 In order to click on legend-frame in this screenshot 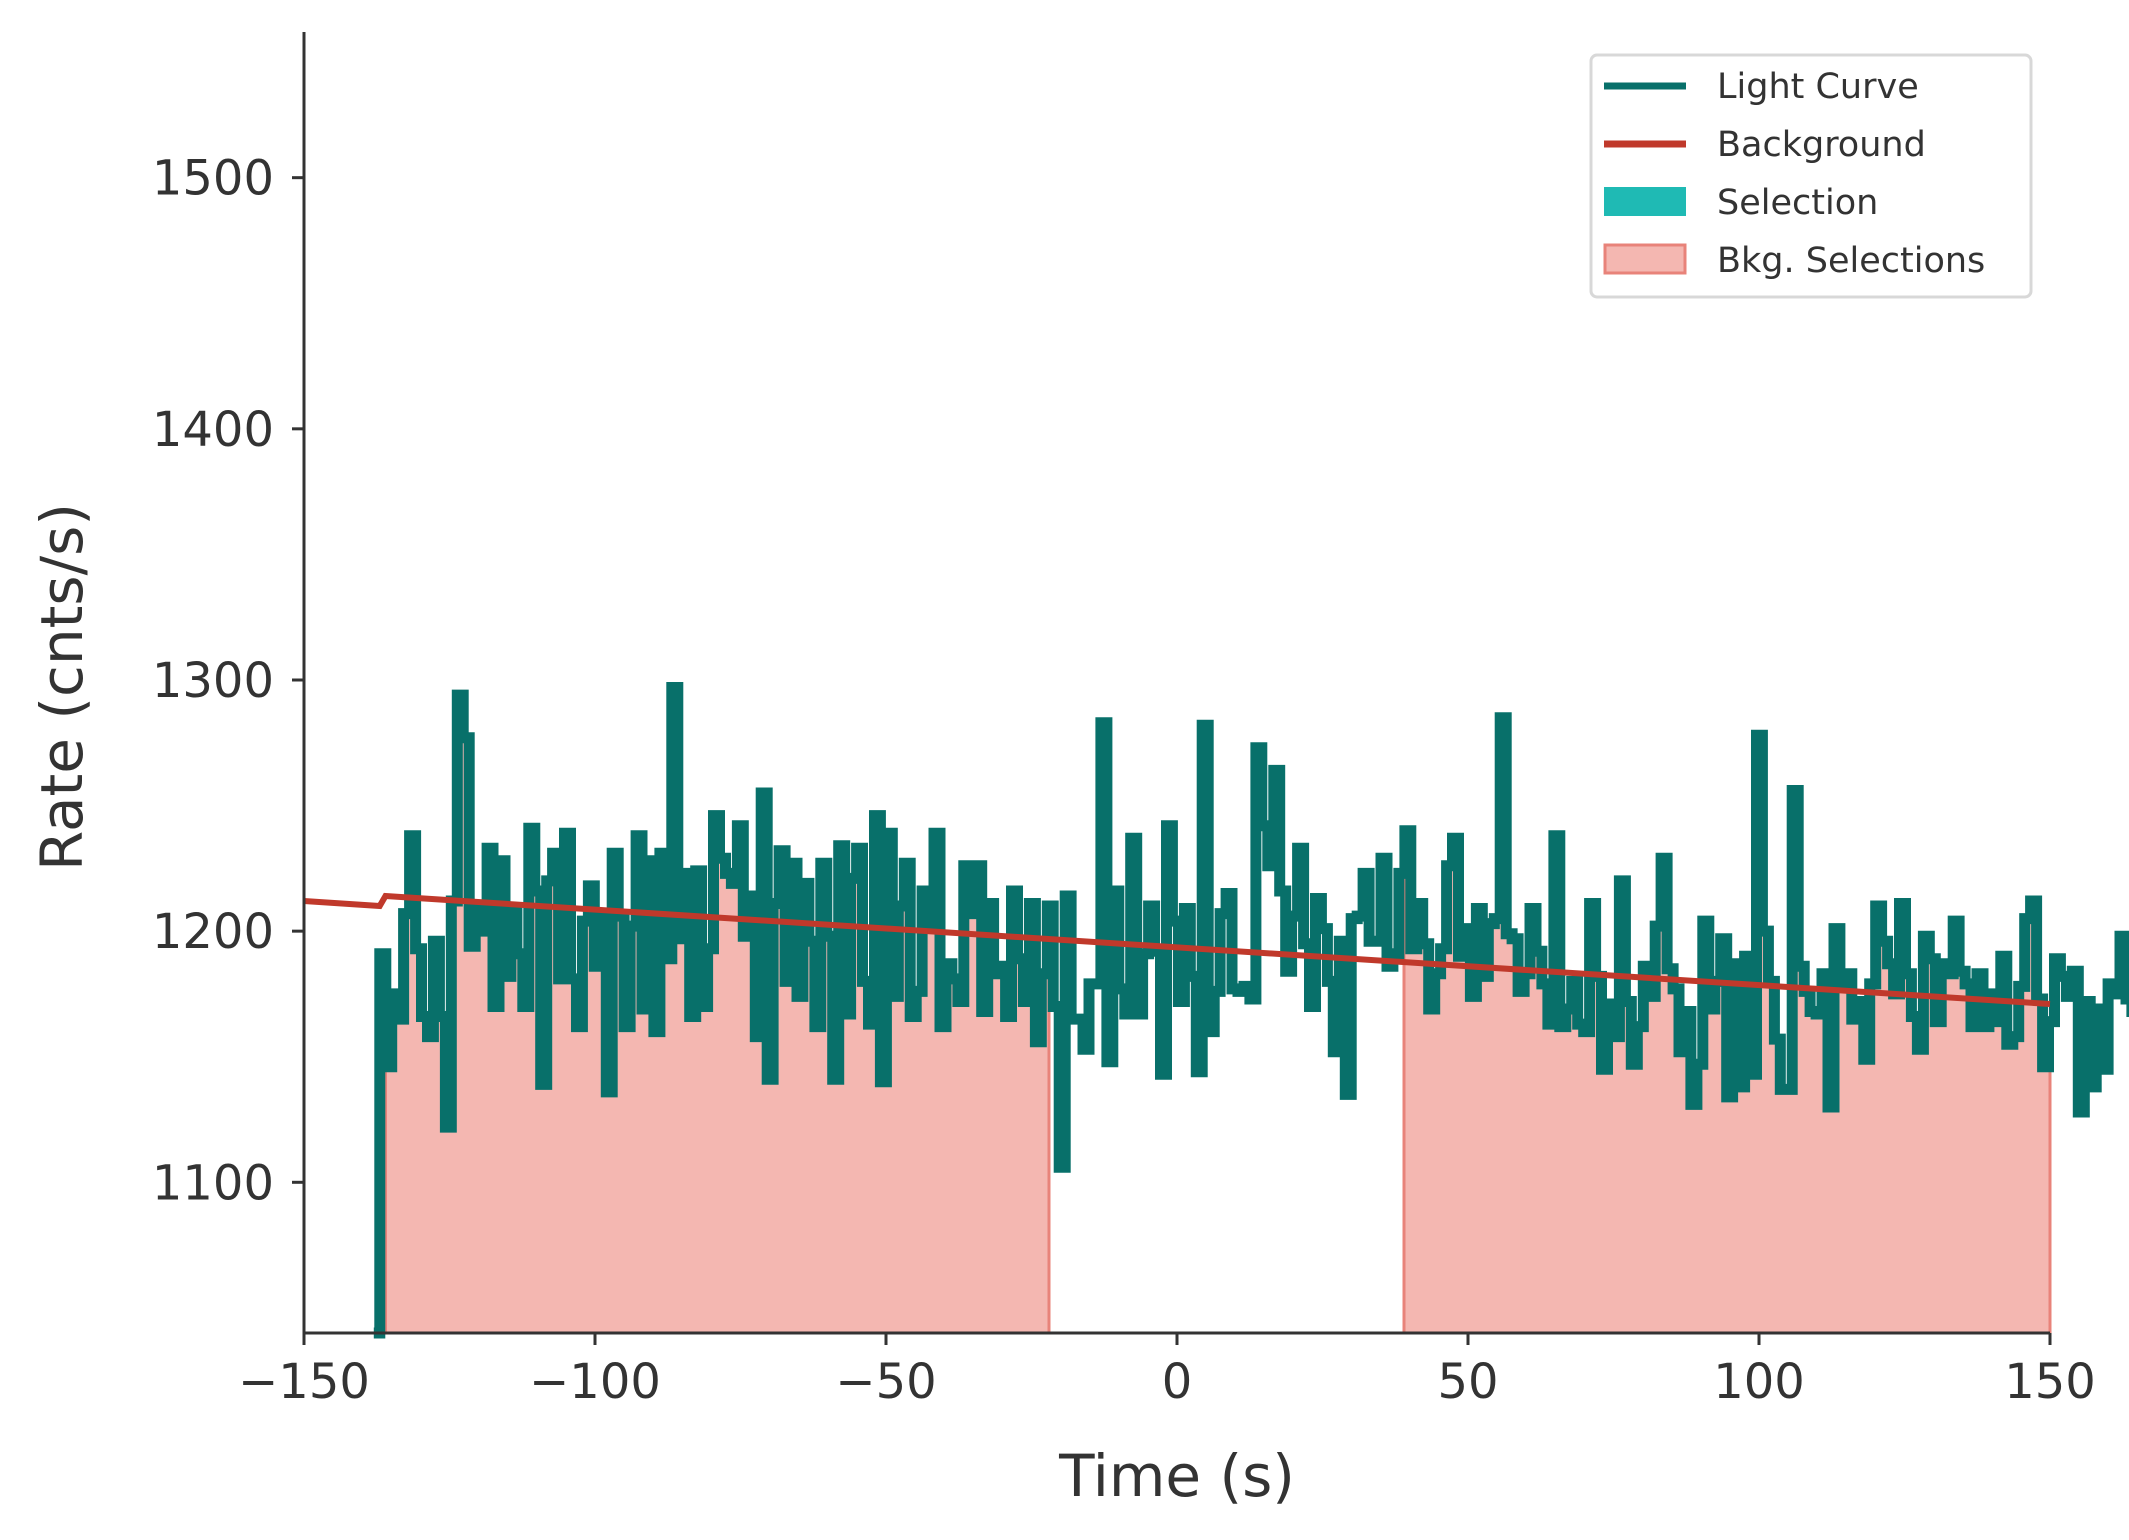, I will do `click(1811, 176)`.